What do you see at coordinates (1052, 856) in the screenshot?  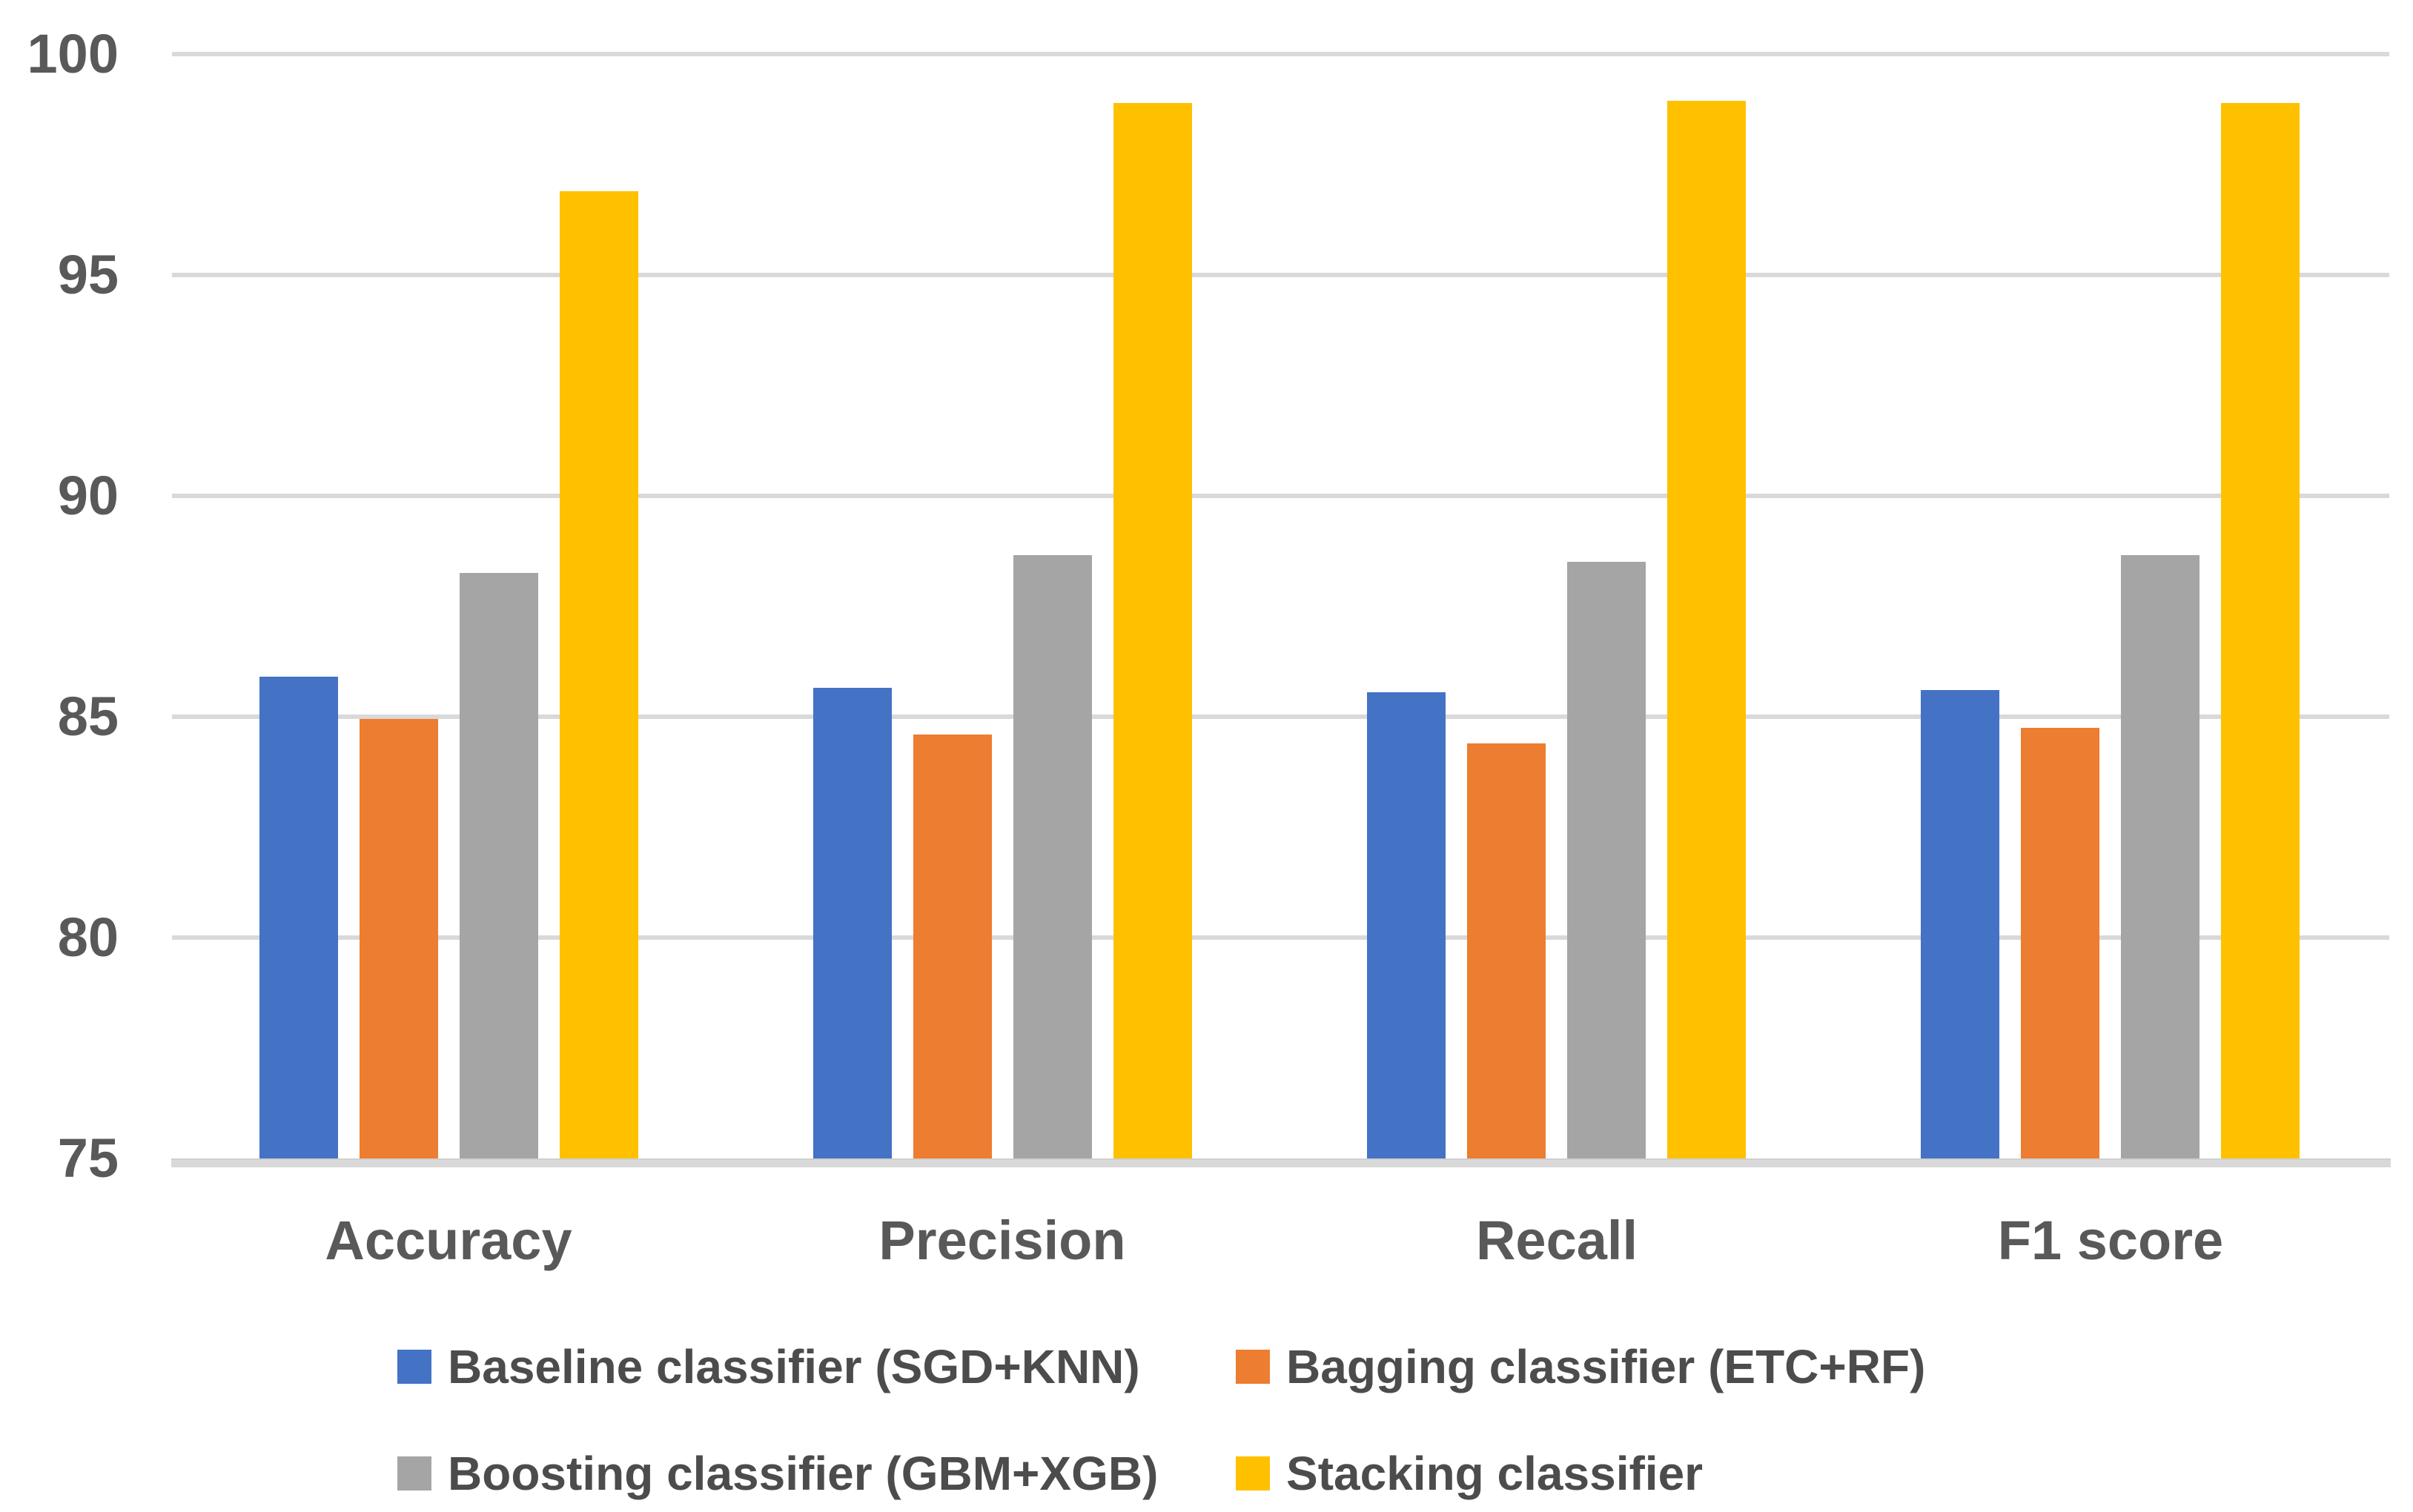 I see `bar-3-precision` at bounding box center [1052, 856].